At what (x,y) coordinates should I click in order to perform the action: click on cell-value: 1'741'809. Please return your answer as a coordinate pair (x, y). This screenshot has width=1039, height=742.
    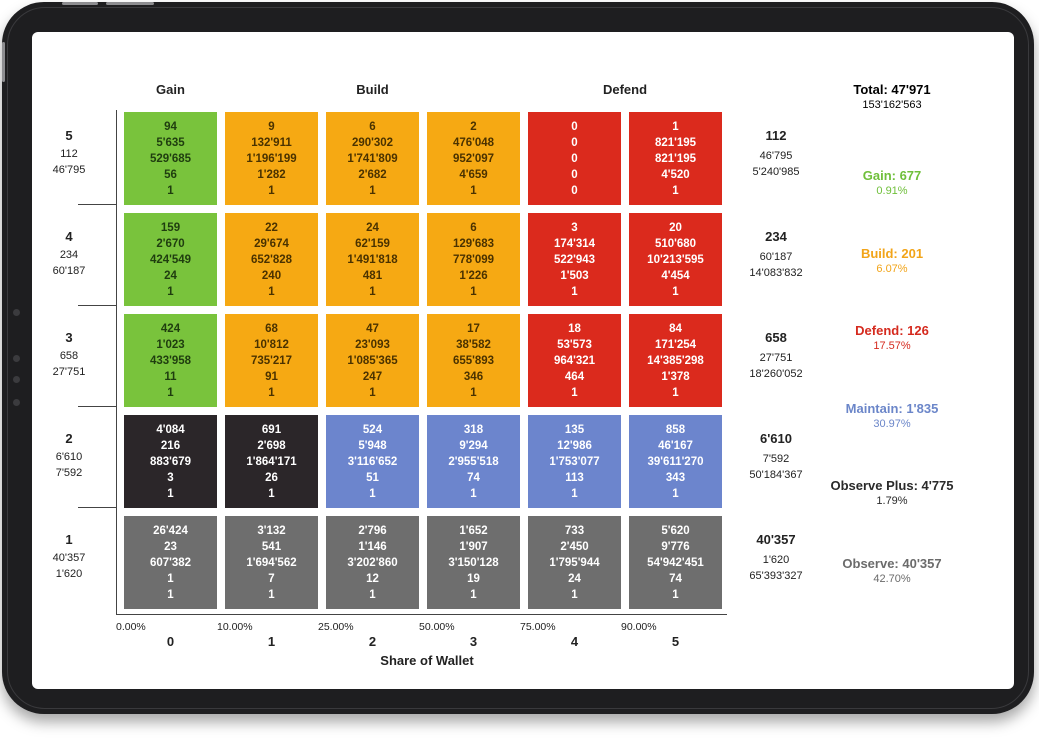
    Looking at the image, I should click on (372, 158).